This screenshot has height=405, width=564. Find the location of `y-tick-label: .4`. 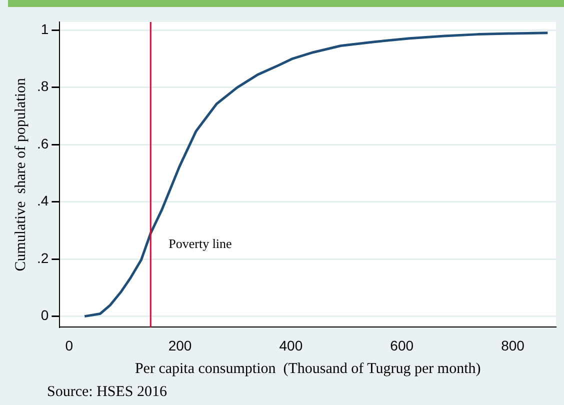

y-tick-label: .4 is located at coordinates (42, 200).